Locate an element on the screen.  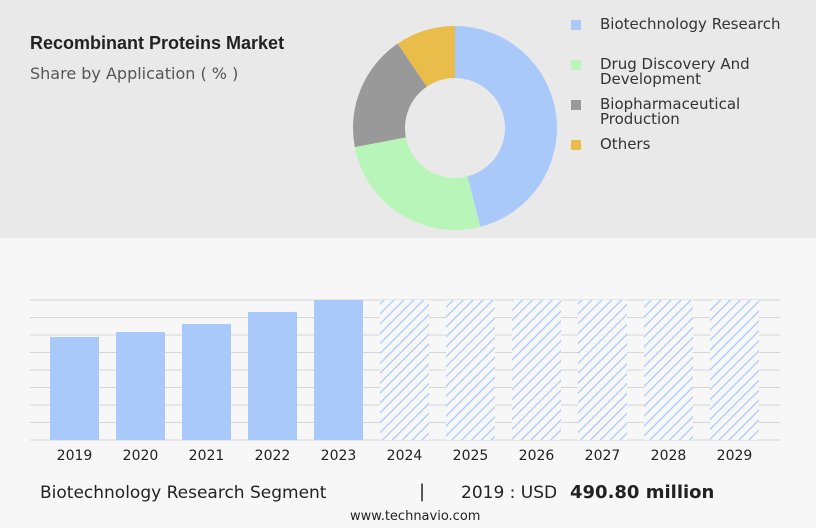
segment-label: Biotechnology Research Segment is located at coordinates (183, 493).